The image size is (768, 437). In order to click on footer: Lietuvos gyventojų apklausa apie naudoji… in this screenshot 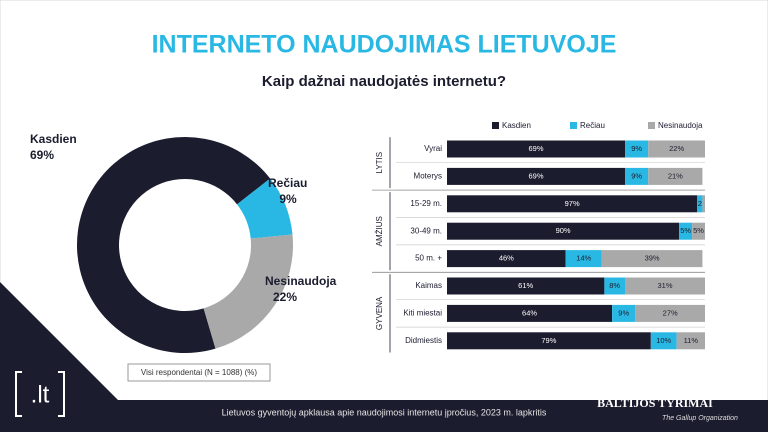, I will do `click(384, 412)`.